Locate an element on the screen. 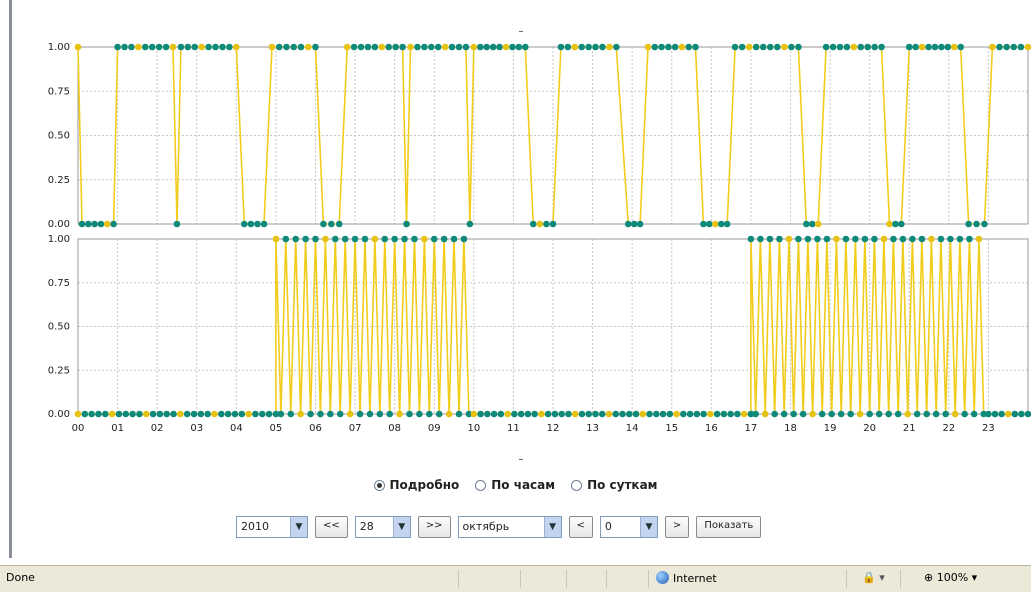 The image size is (1031, 592). protected-mode-icon: 🔒 ▾ is located at coordinates (873, 577).